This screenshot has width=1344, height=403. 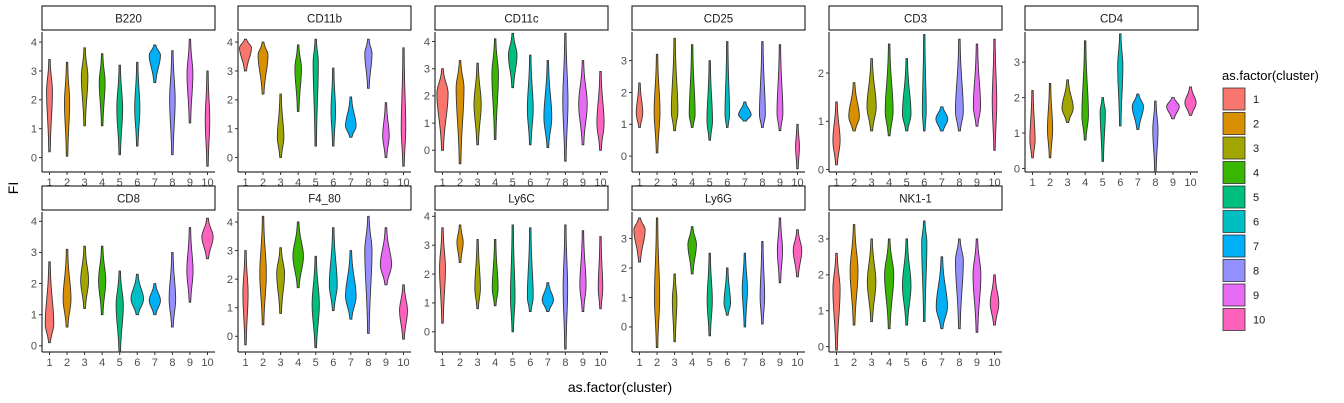 What do you see at coordinates (1270, 75) in the screenshot?
I see `legend-title: as.factor(cluster)` at bounding box center [1270, 75].